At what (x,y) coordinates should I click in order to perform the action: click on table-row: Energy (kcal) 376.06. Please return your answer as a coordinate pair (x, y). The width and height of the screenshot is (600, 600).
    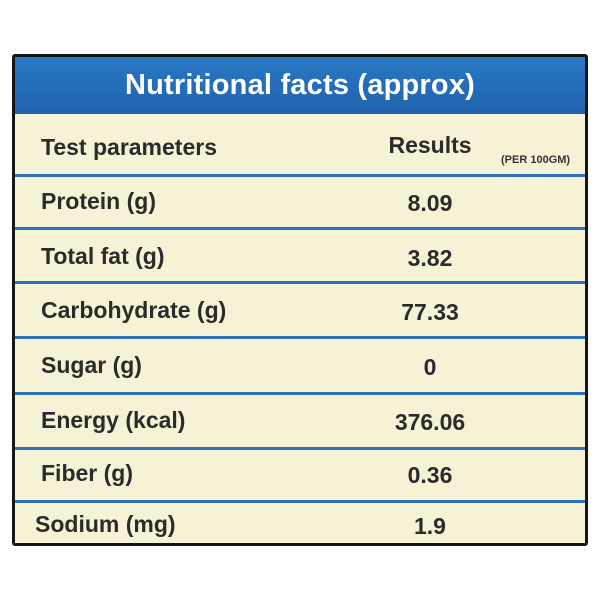
    Looking at the image, I should click on (300, 421).